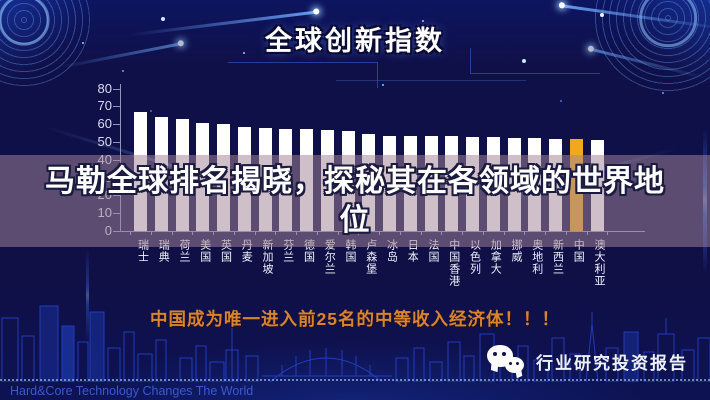 This screenshot has height=400, width=710. Describe the element at coordinates (495, 257) in the screenshot. I see `category-label: 加拿大` at that location.